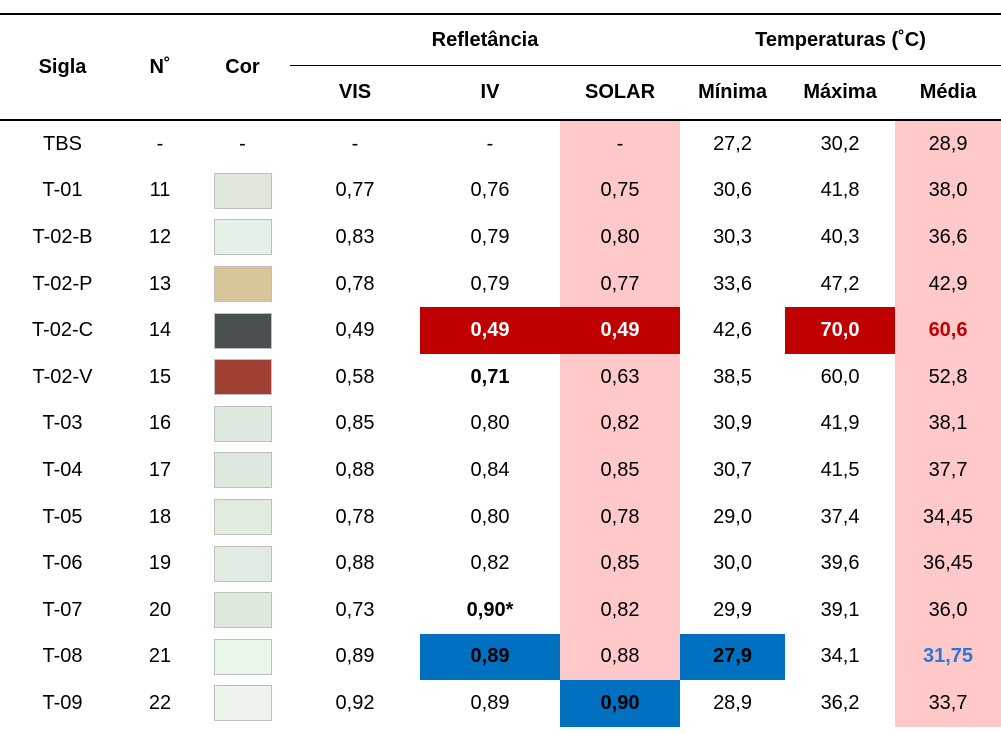  What do you see at coordinates (840, 330) in the screenshot?
I see `table-cell: 70,0` at bounding box center [840, 330].